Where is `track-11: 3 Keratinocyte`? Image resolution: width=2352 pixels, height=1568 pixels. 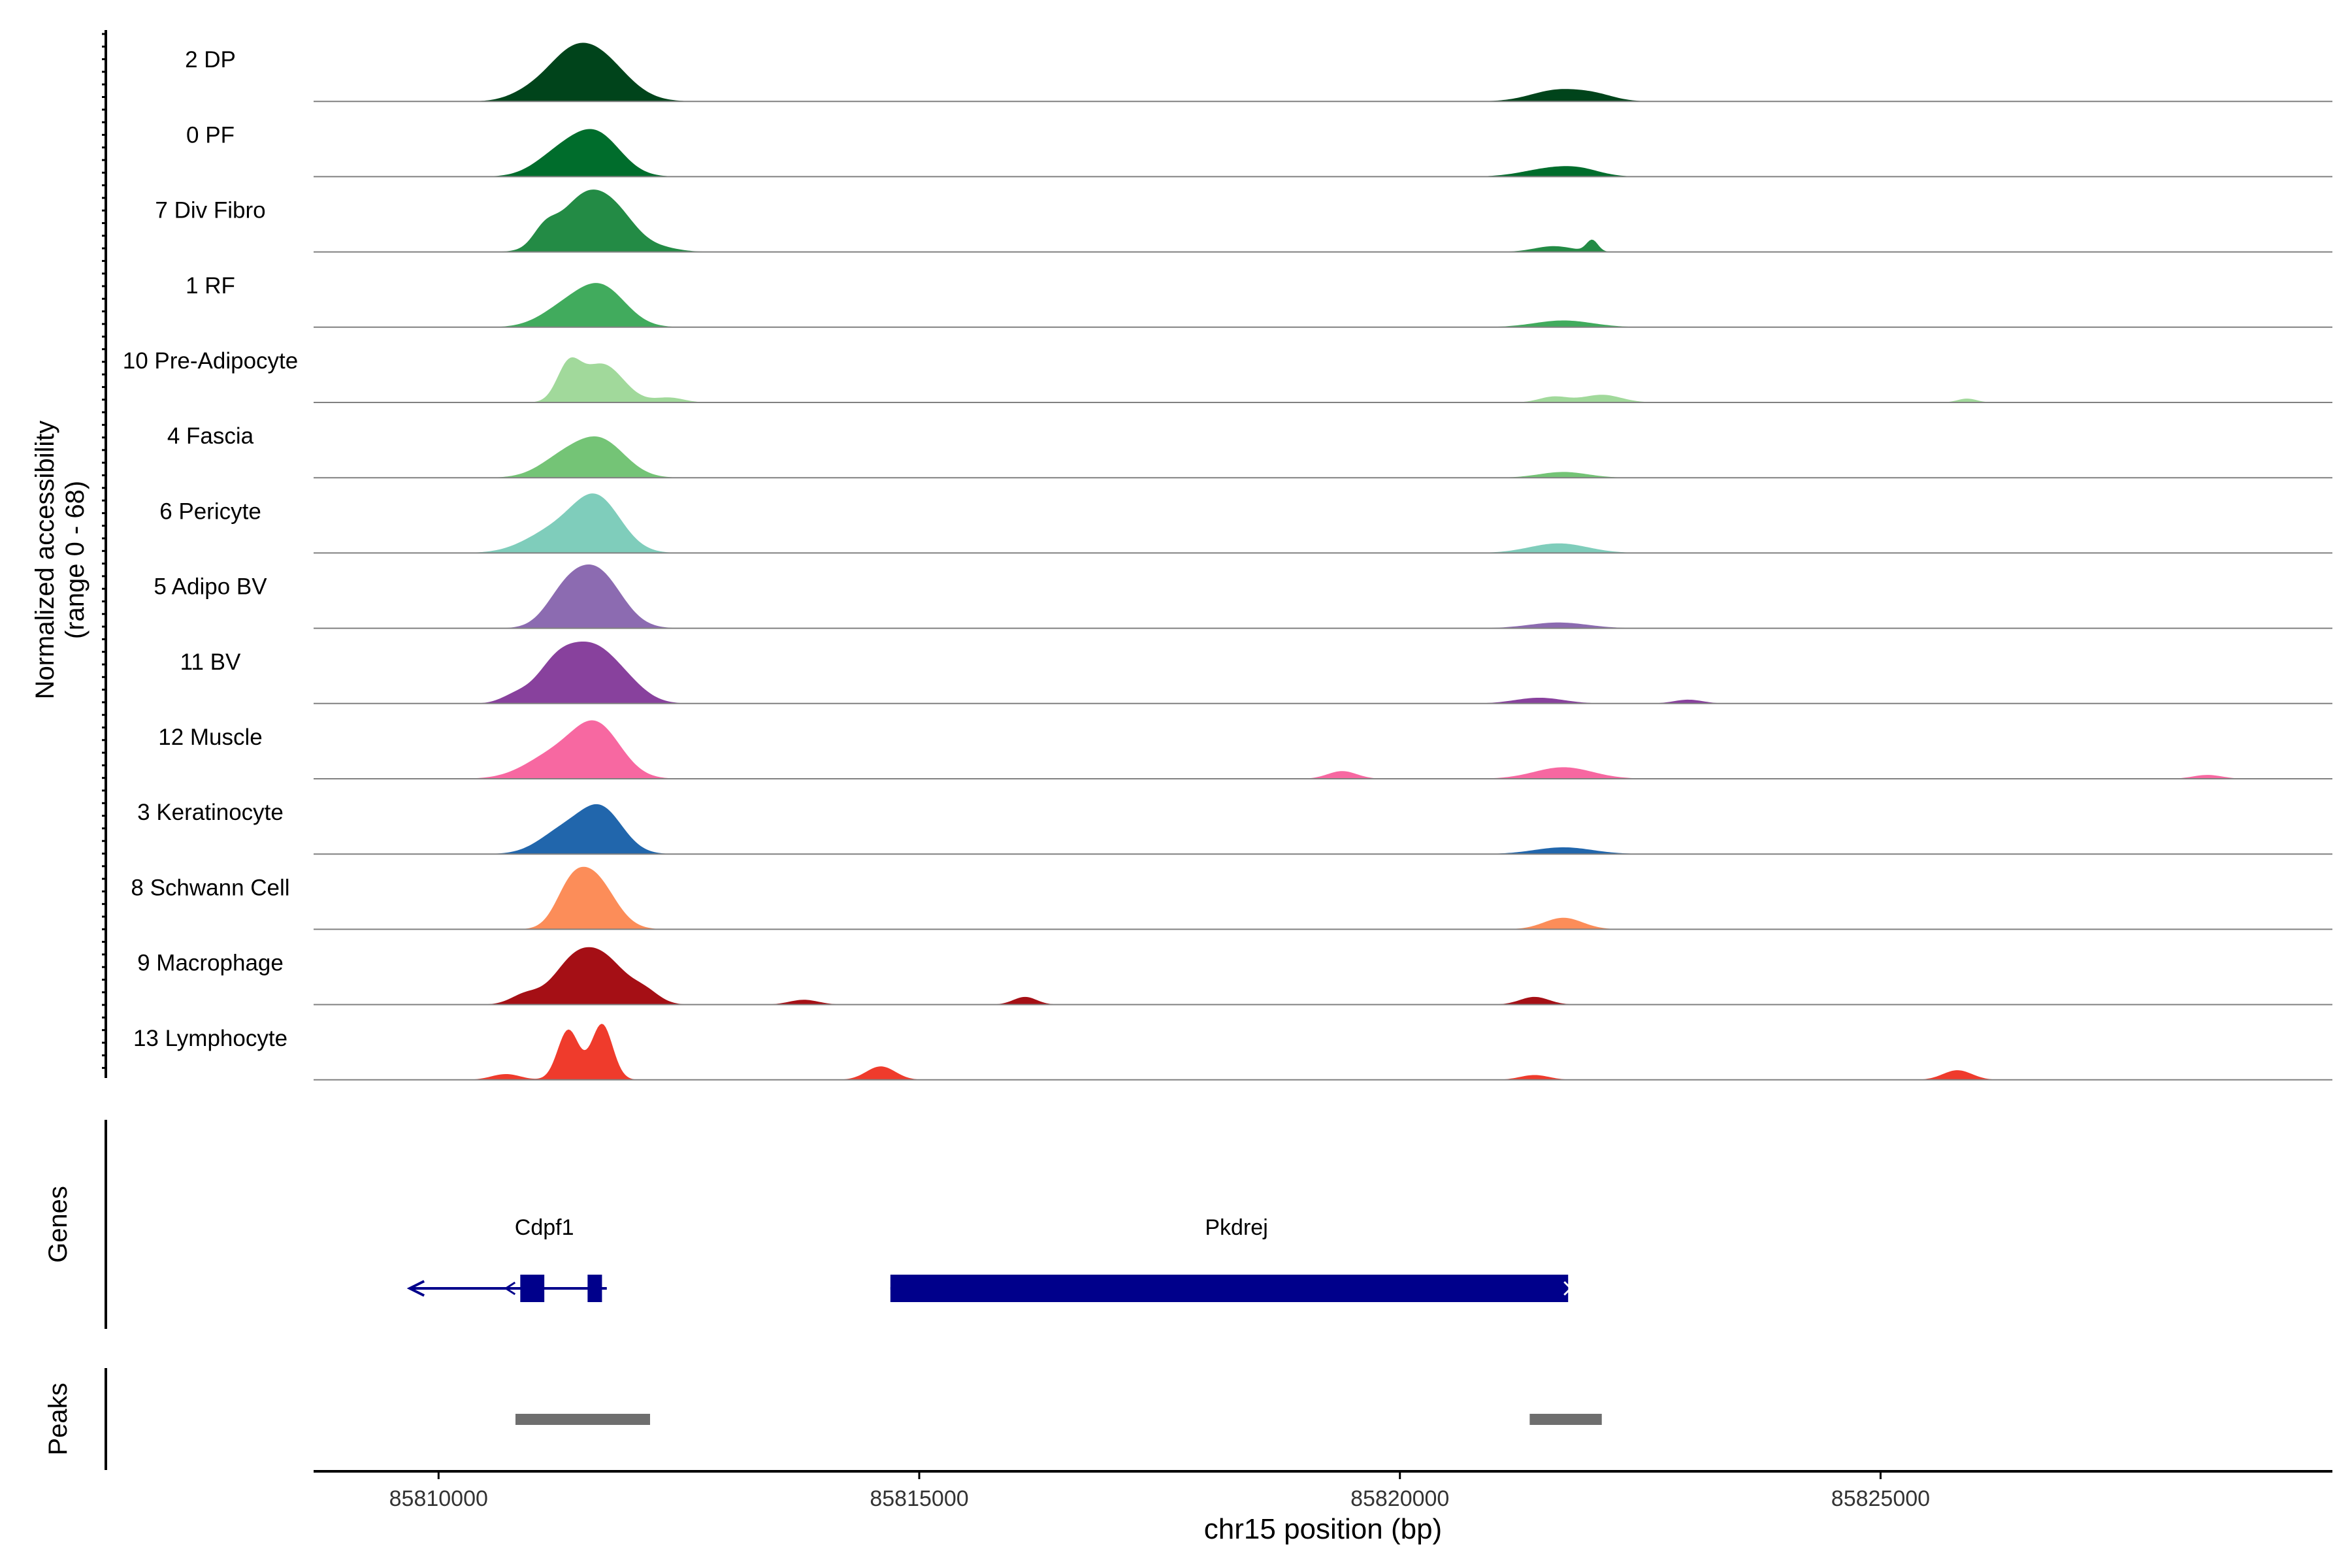
track-11: 3 Keratinocyte is located at coordinates (1234, 827).